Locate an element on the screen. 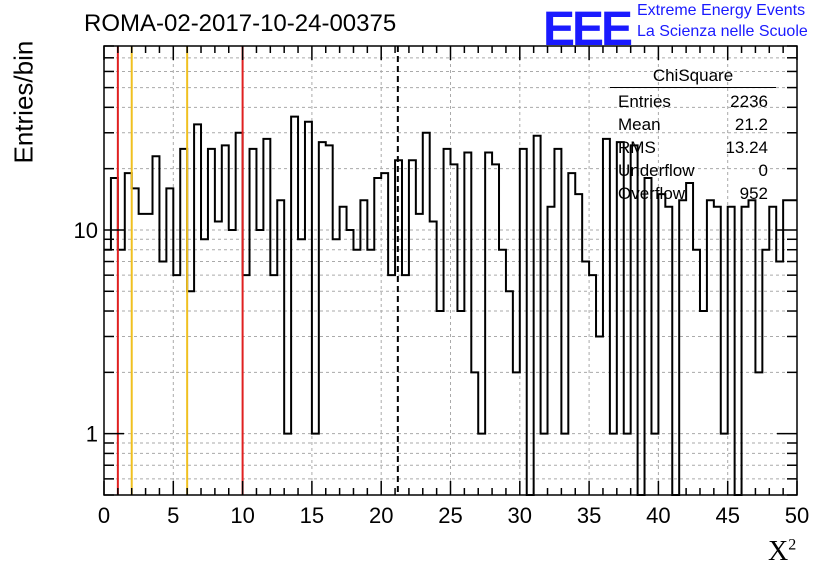  y-tick-label: 1 is located at coordinates (92, 434).